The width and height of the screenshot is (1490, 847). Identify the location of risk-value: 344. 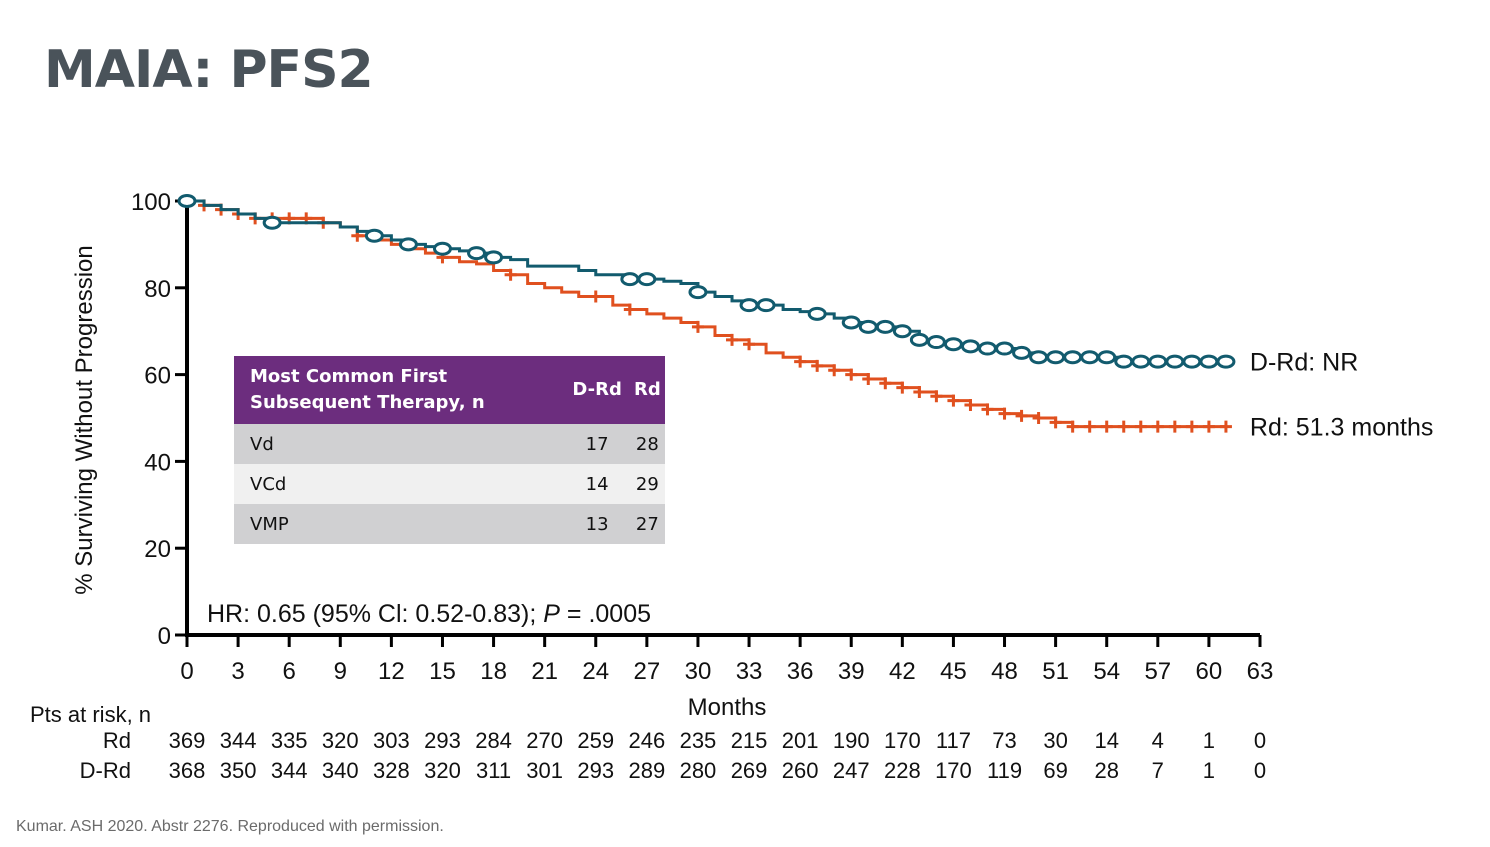
(289, 770).